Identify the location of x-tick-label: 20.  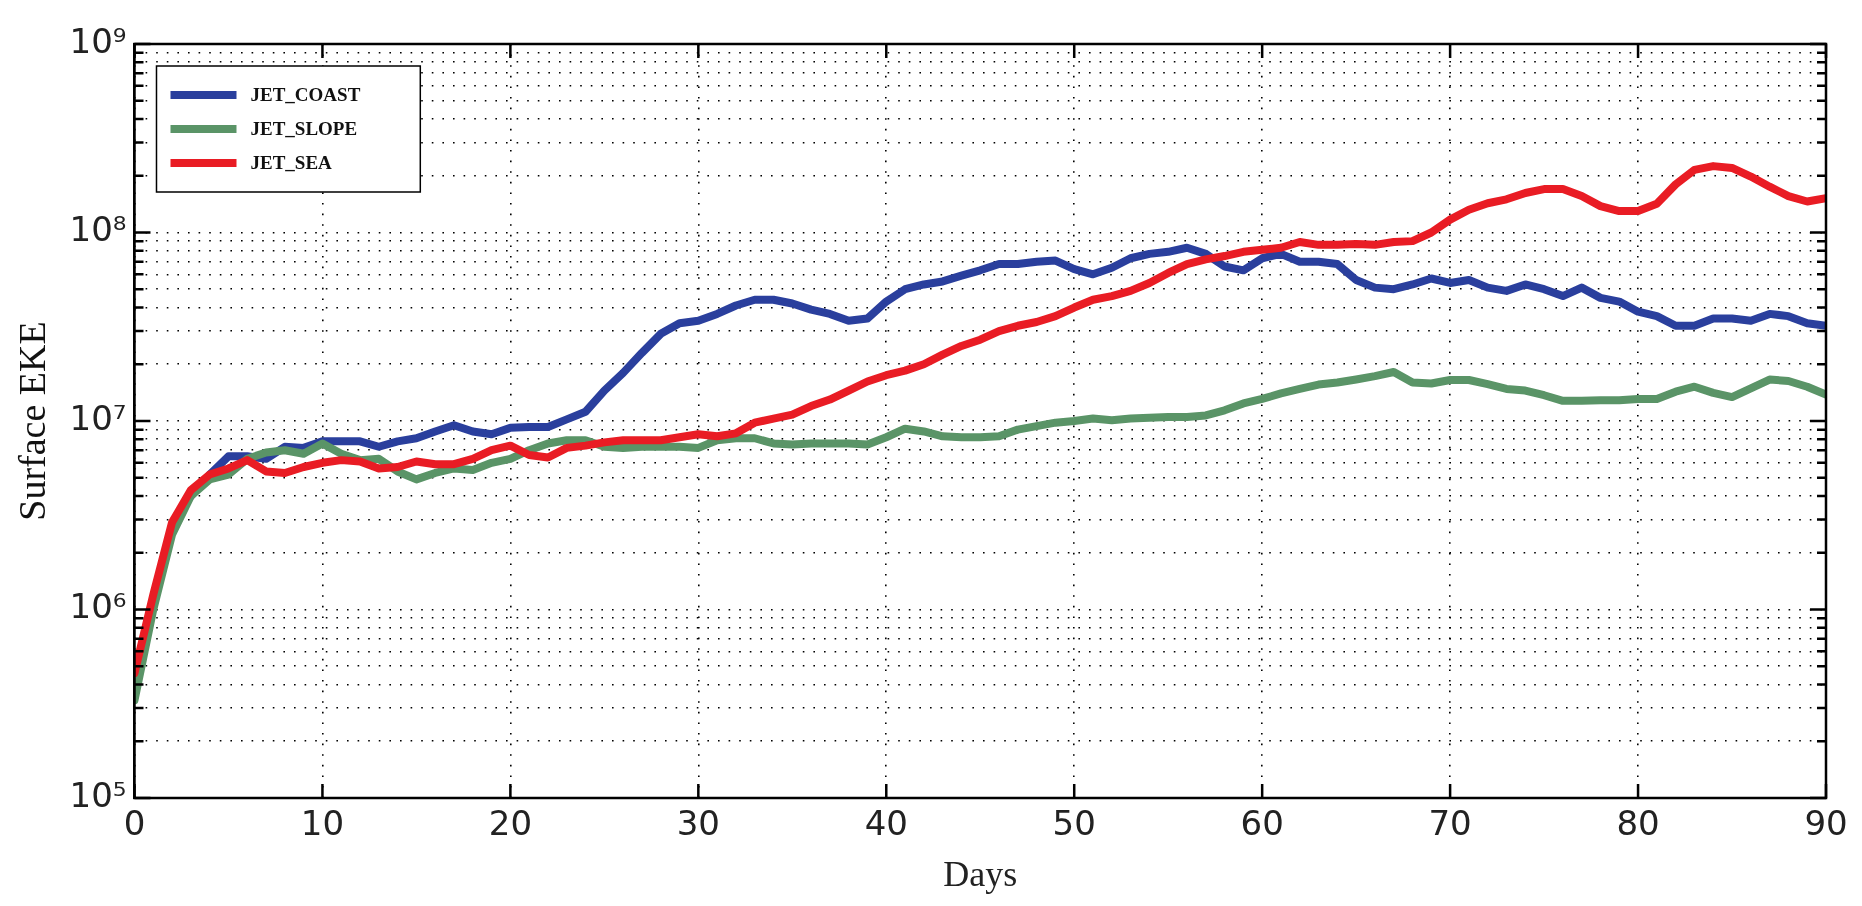
(510, 823).